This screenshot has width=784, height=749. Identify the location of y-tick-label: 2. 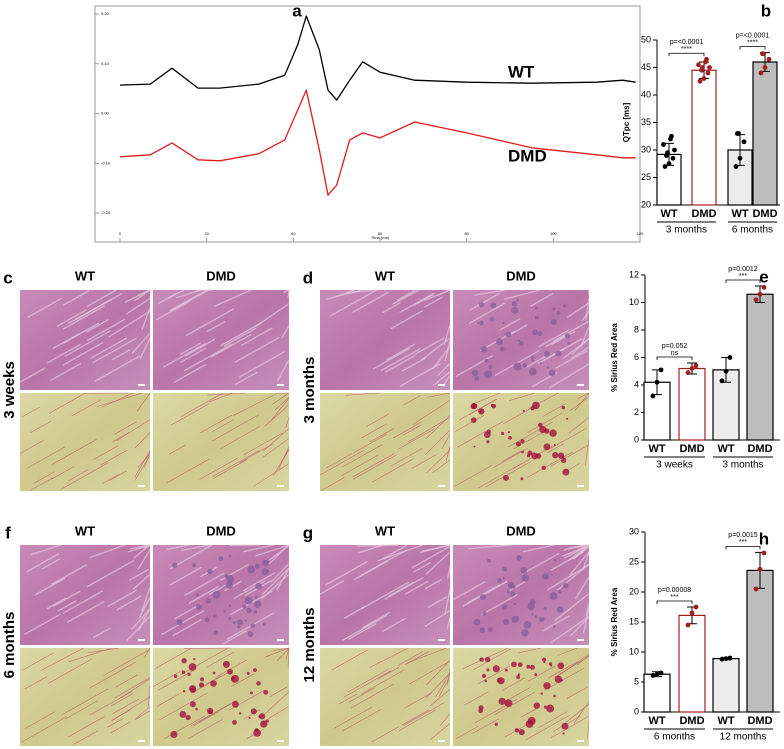
(636, 412).